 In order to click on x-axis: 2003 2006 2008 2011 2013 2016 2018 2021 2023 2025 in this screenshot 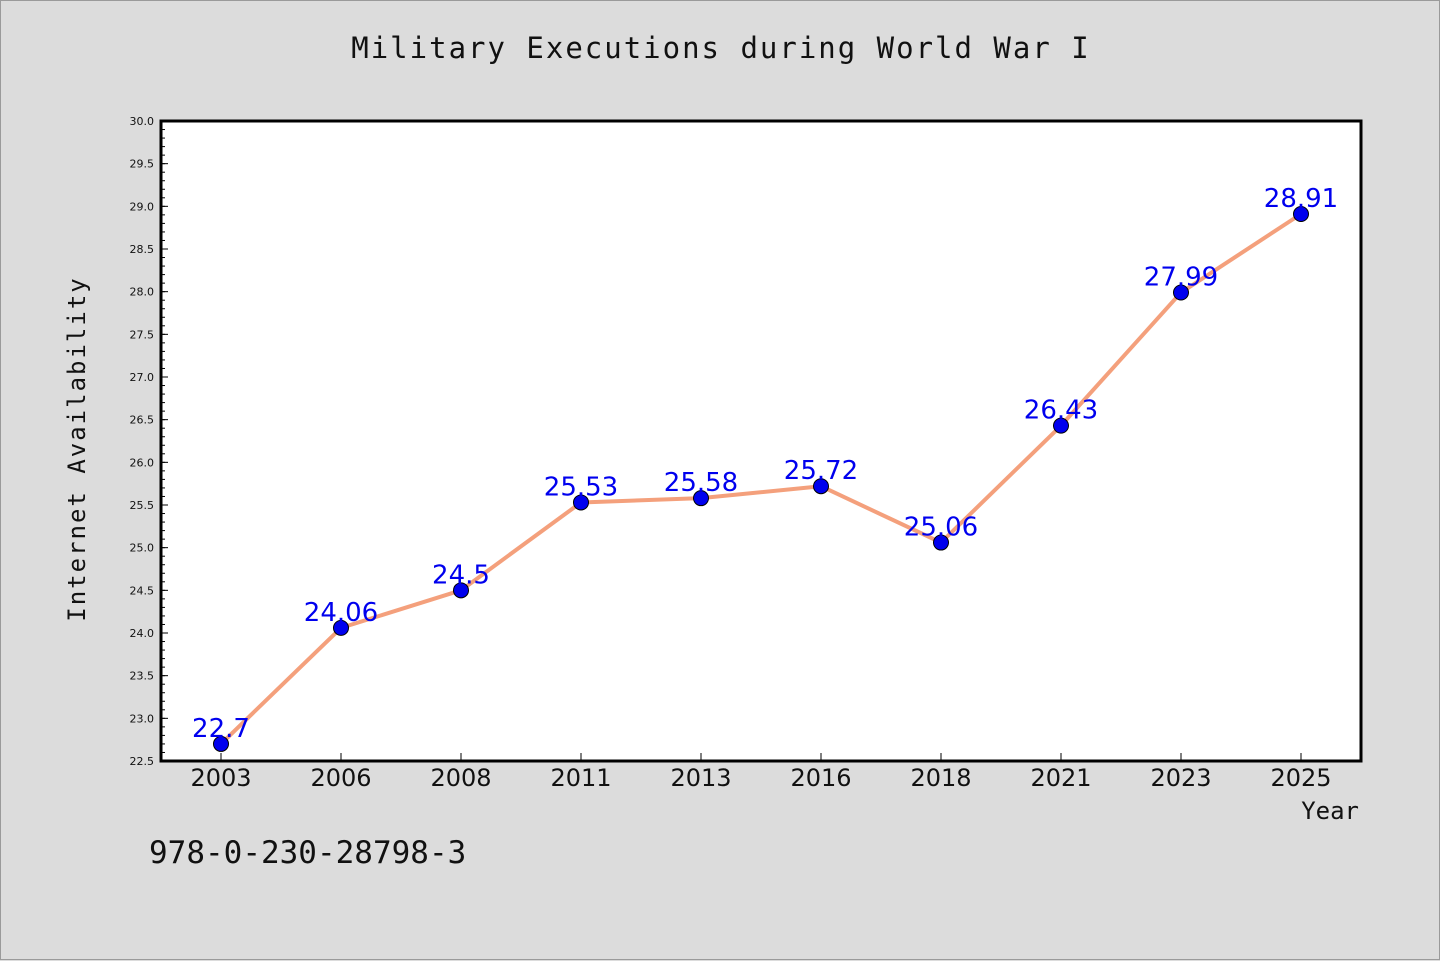, I will do `click(761, 772)`.